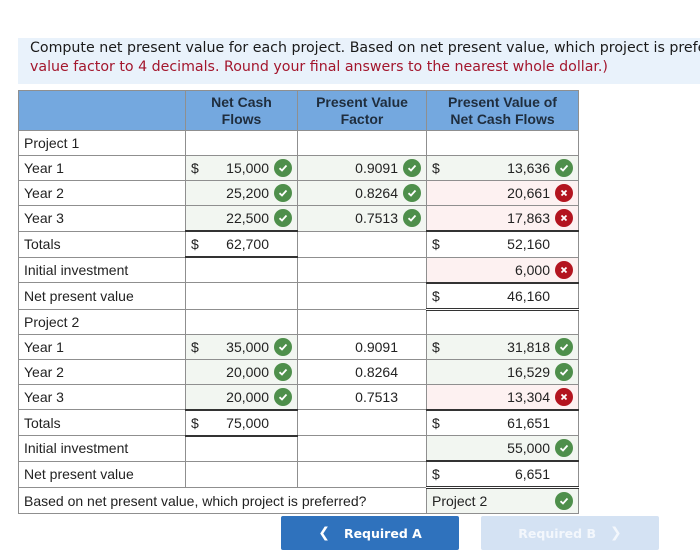 The image size is (700, 558). What do you see at coordinates (502, 296) in the screenshot?
I see `npv-value: $ 46,160` at bounding box center [502, 296].